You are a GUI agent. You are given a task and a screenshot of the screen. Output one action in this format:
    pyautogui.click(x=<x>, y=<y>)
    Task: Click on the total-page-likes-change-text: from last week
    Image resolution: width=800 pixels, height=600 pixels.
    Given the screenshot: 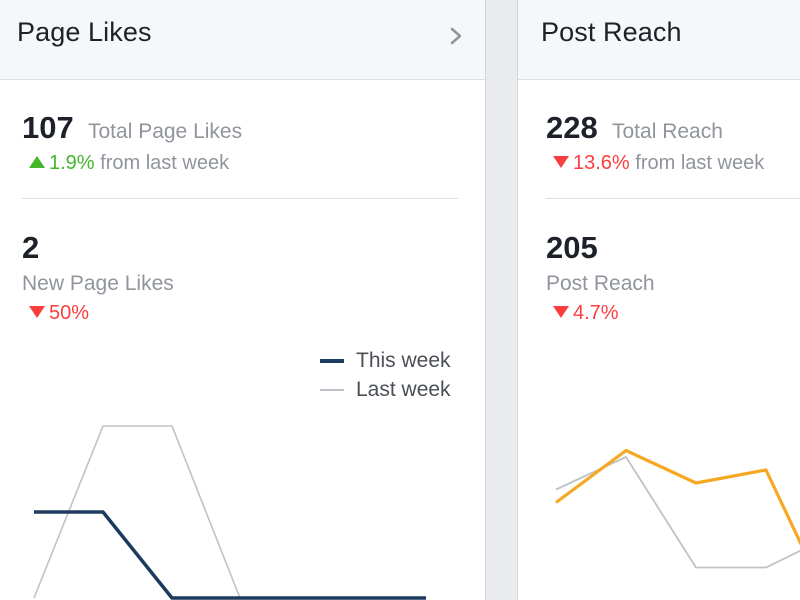 What is the action you would take?
    pyautogui.click(x=165, y=163)
    